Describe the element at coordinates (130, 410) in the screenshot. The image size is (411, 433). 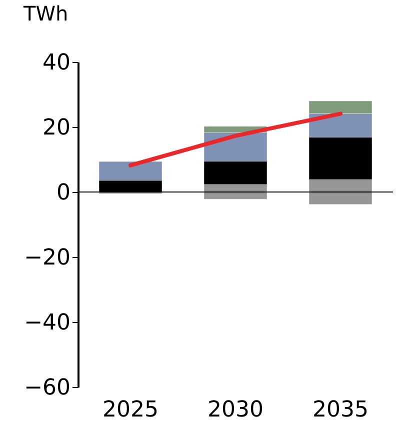
I see `x-tick-label: 2025` at that location.